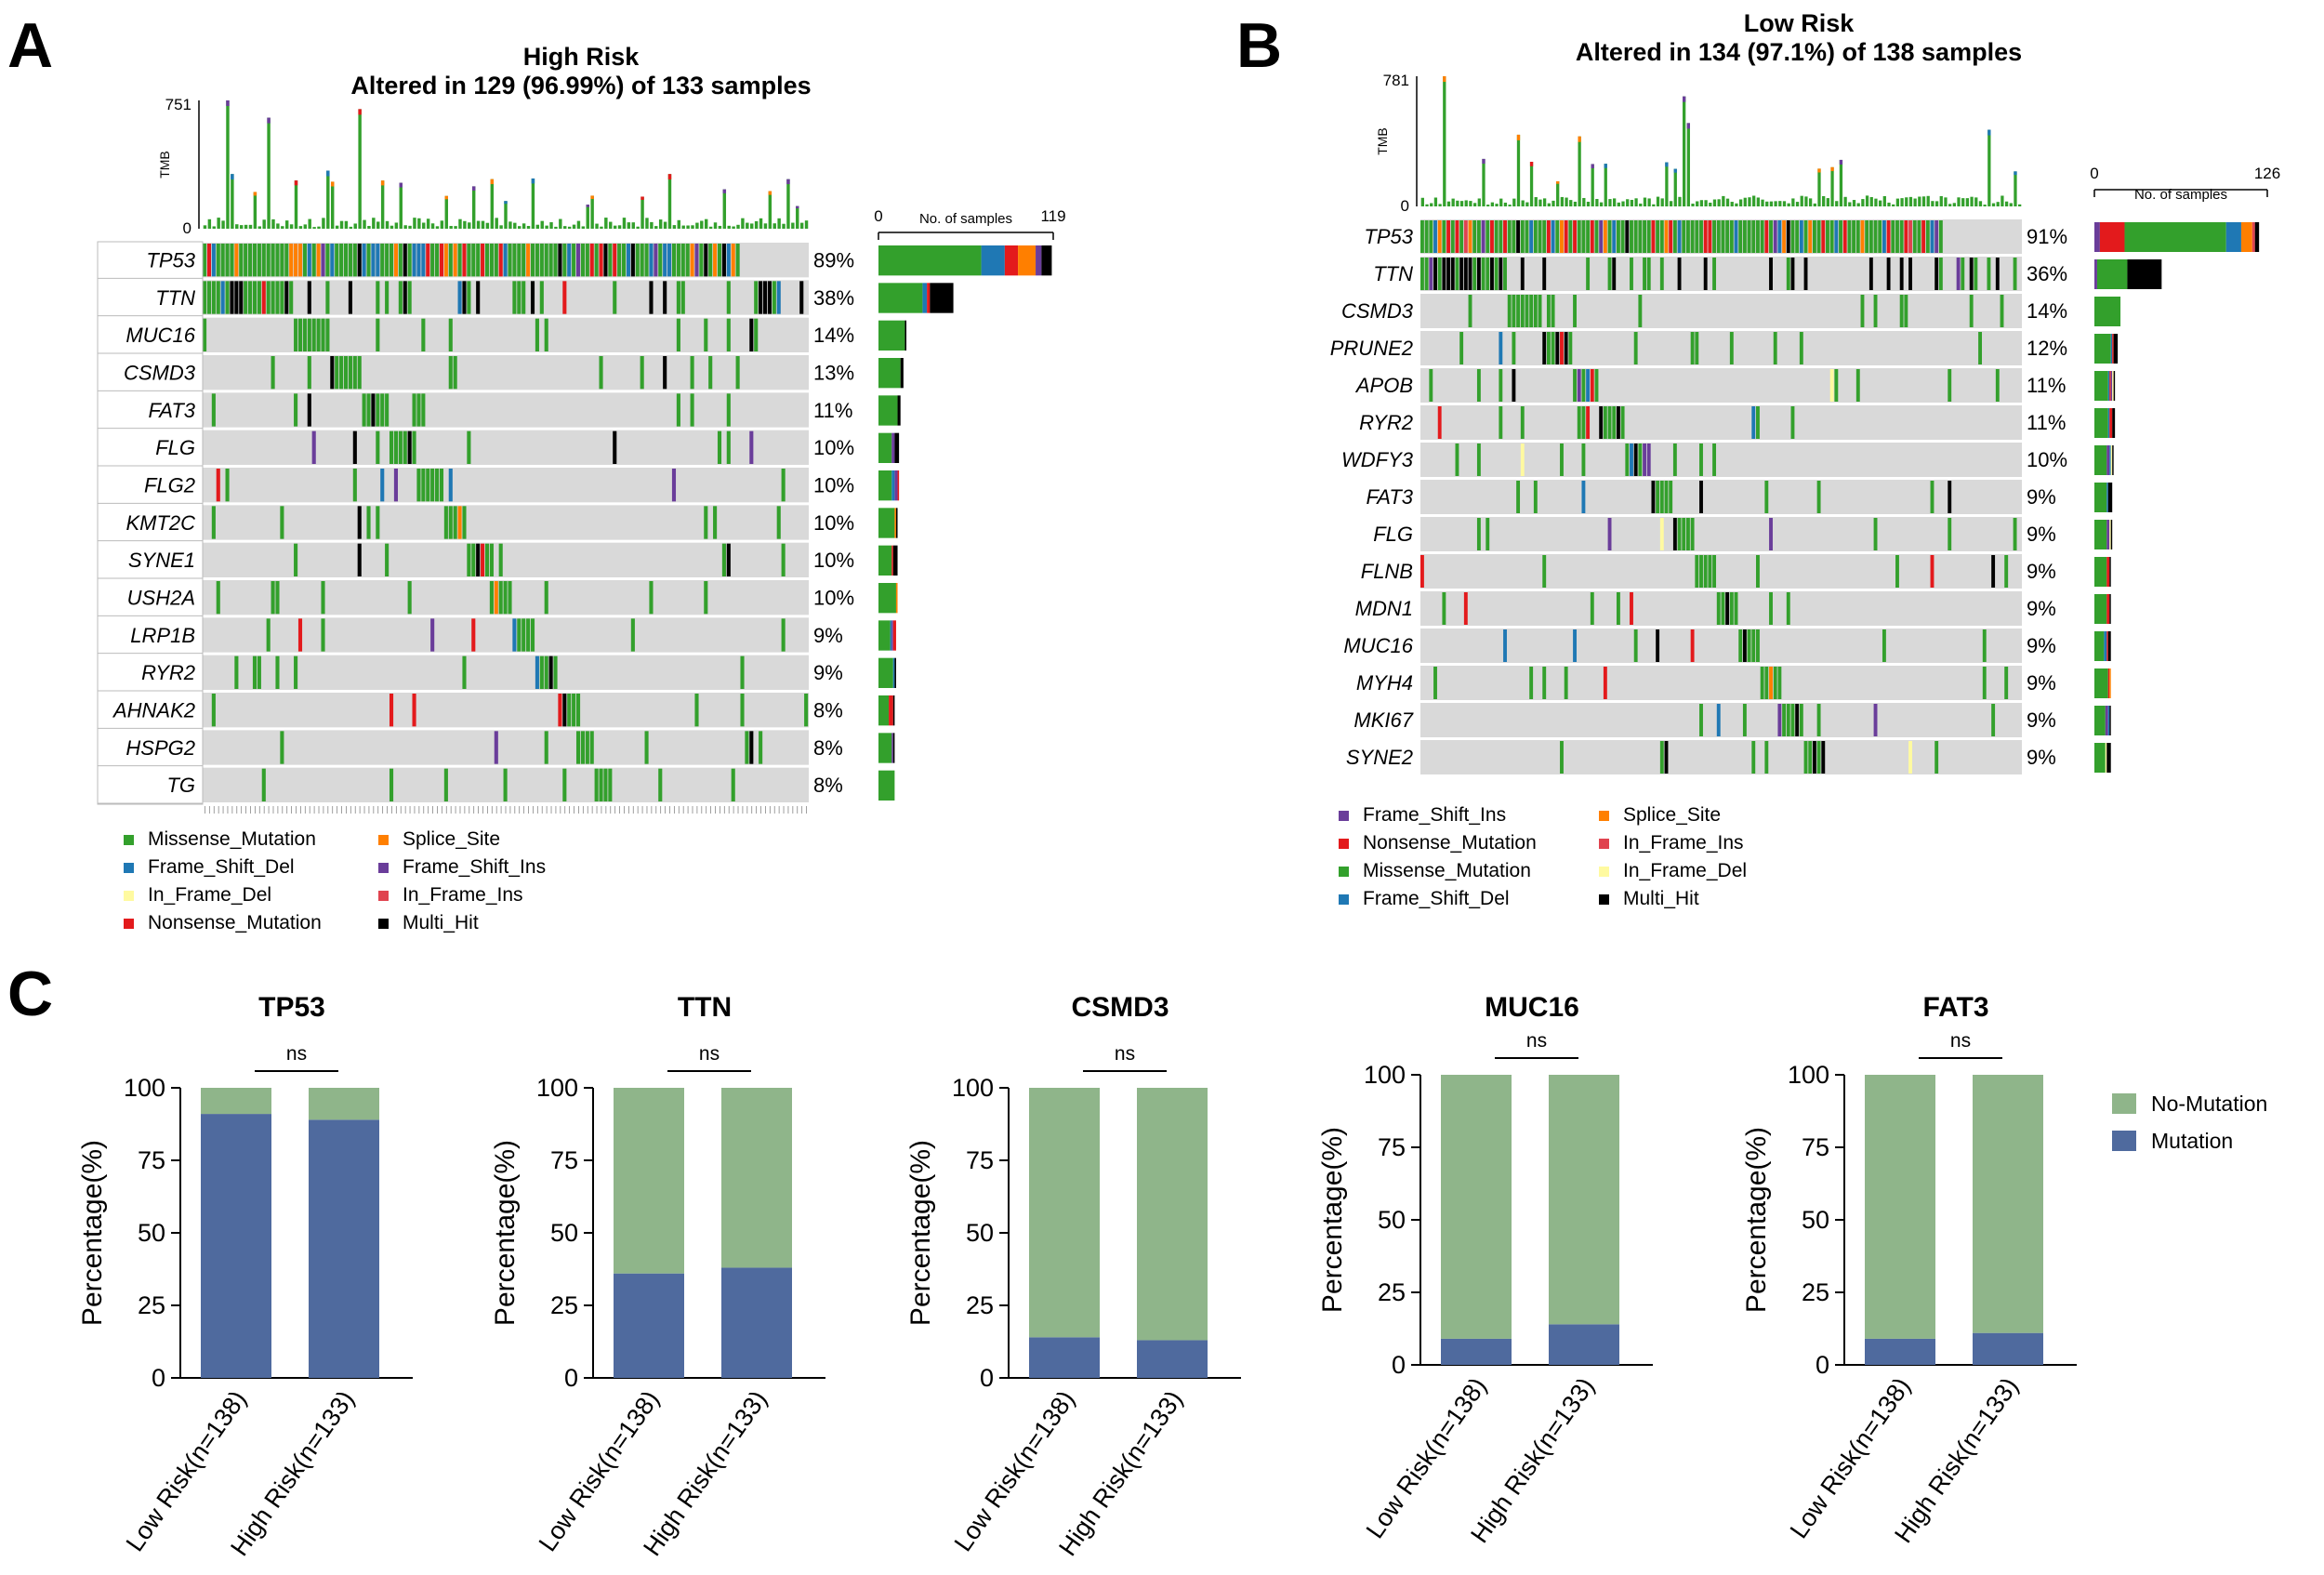 The height and width of the screenshot is (1575, 2324). Describe the element at coordinates (1661, 898) in the screenshot. I see `legend-label: Multi_Hit` at that location.